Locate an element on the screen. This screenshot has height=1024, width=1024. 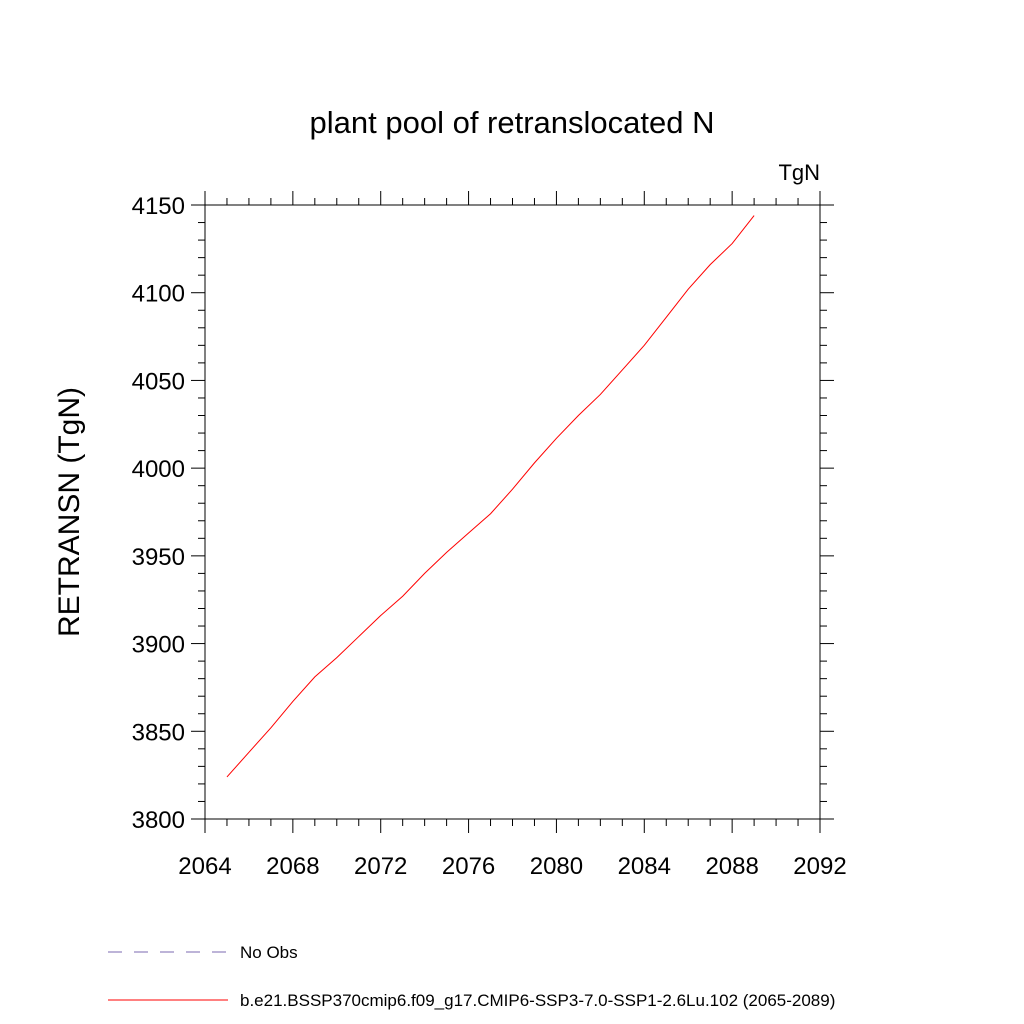
chart-title: plant pool of retranslocated N is located at coordinates (512, 122).